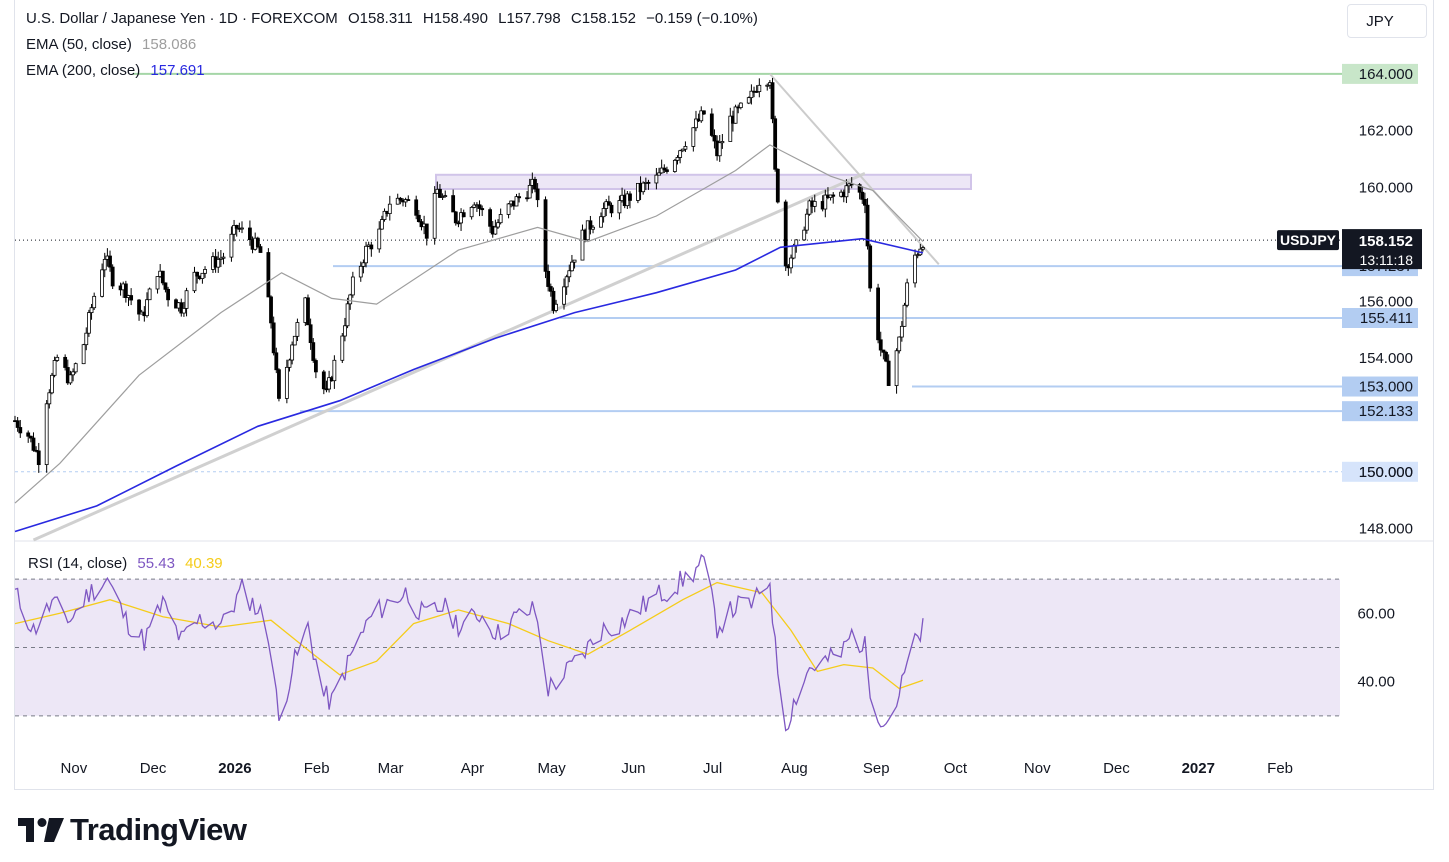 The width and height of the screenshot is (1449, 862). Describe the element at coordinates (1386, 411) in the screenshot. I see `level-price-label: 152.133` at that location.